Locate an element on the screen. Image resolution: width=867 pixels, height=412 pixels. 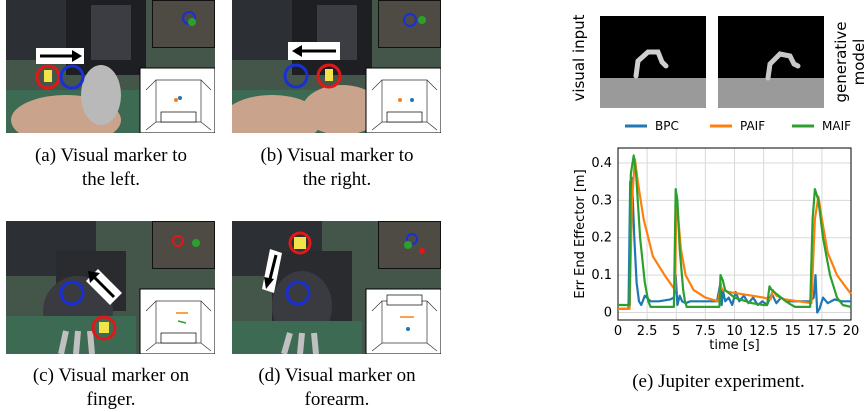
panel-b-photo is located at coordinates (336, 66).